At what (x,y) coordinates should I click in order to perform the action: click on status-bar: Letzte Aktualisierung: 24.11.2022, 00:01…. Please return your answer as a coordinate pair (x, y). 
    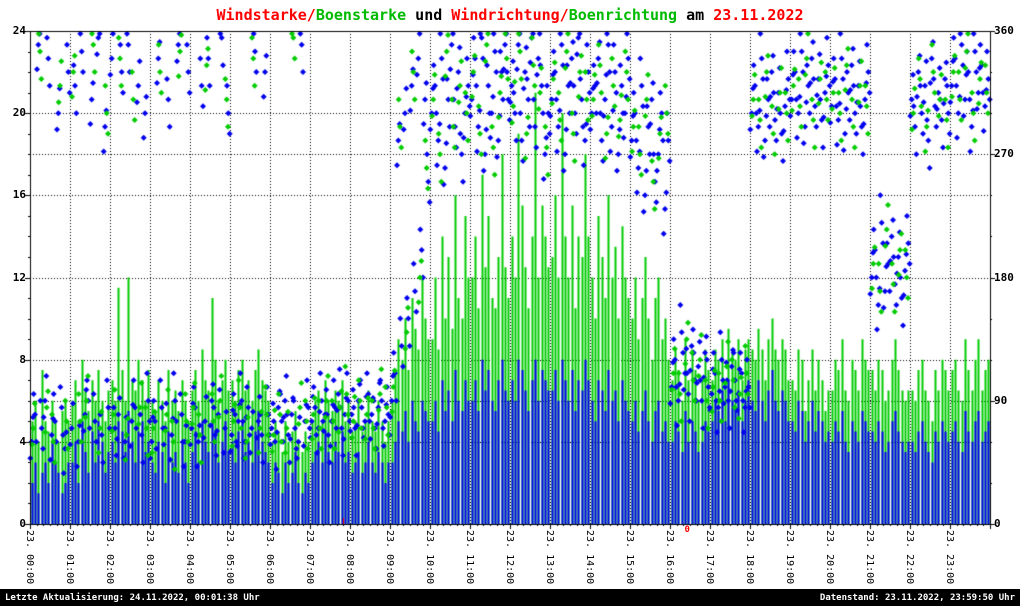
    Looking at the image, I should click on (510, 597).